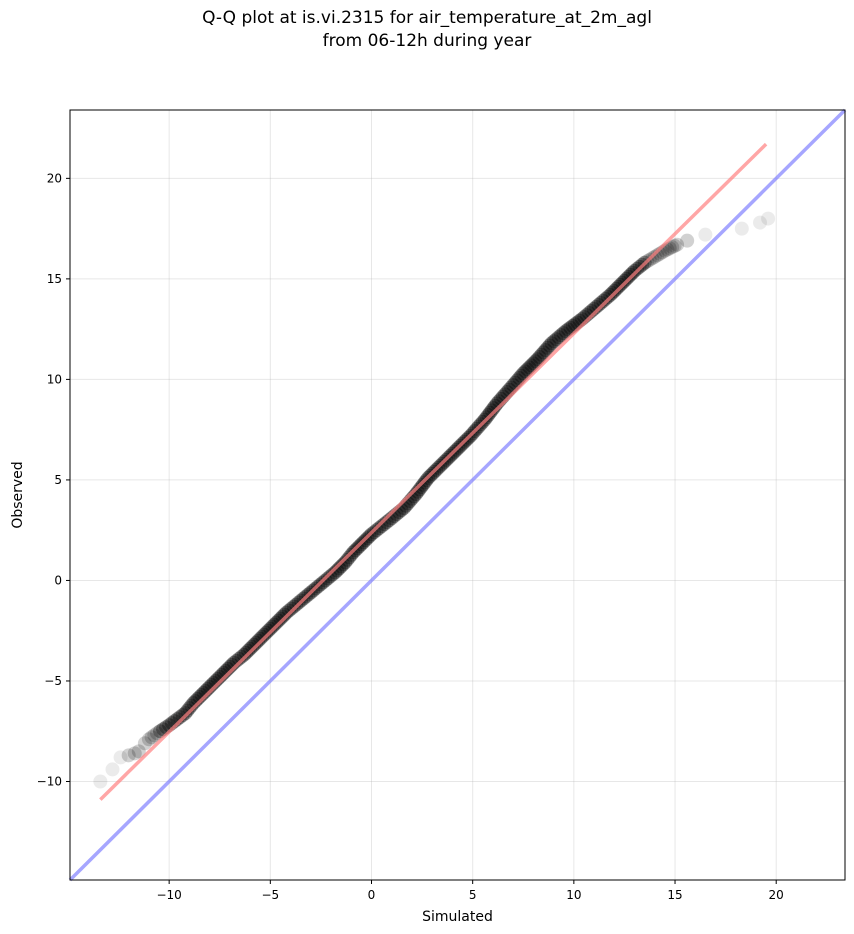 The width and height of the screenshot is (854, 934). I want to click on x-axis-label: Simulated, so click(457, 917).